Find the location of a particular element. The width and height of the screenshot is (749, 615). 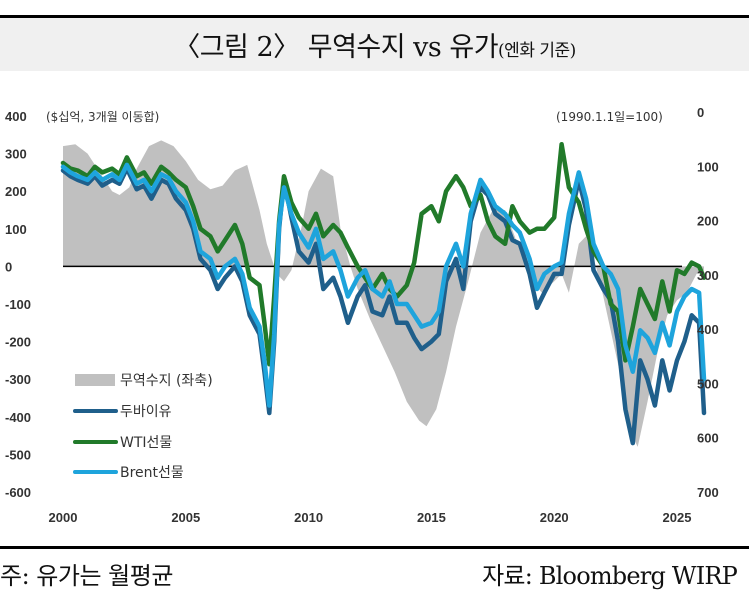

legend-label: WTI선물 is located at coordinates (146, 443).